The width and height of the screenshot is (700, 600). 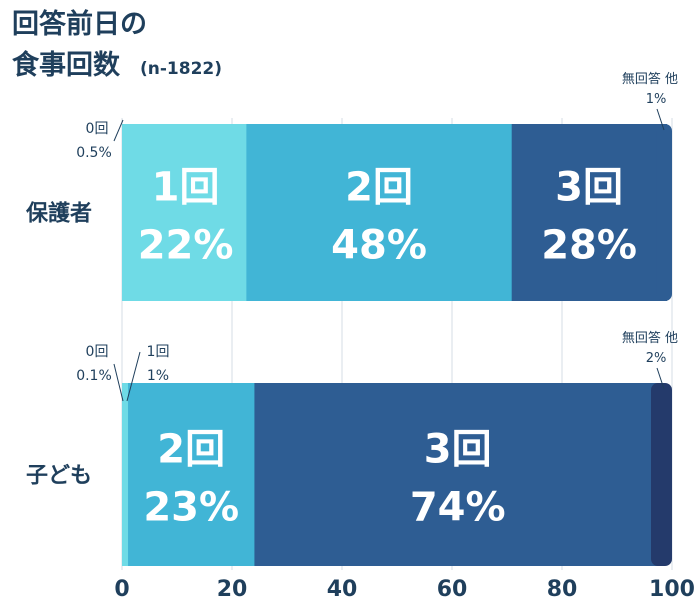 What do you see at coordinates (79, 24) in the screenshot?
I see `chart-title-line1: 回答前日の` at bounding box center [79, 24].